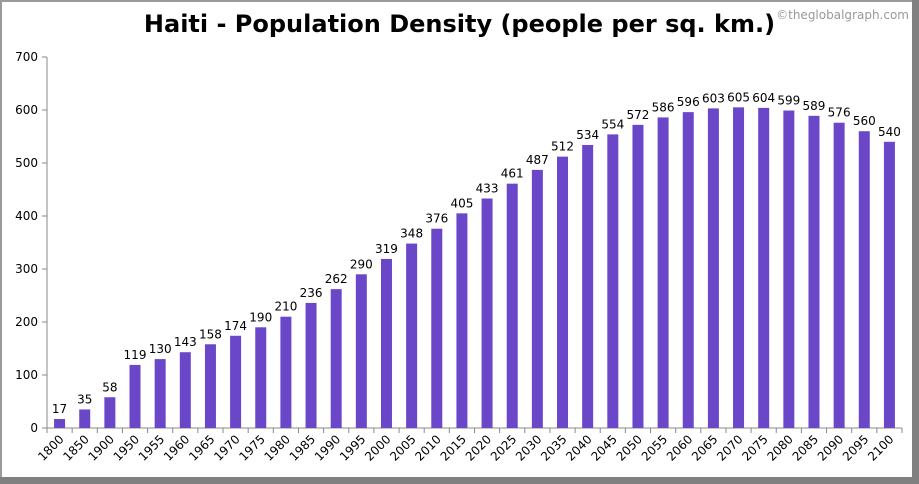 The width and height of the screenshot is (919, 484). I want to click on x-tick-label: 1980, so click(277, 447).